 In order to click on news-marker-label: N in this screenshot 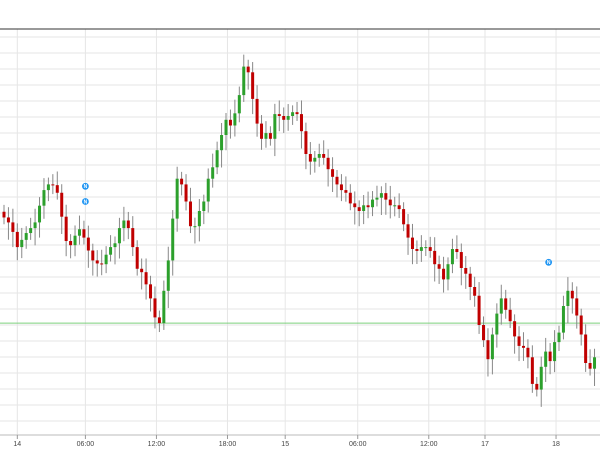, I will do `click(86, 202)`.